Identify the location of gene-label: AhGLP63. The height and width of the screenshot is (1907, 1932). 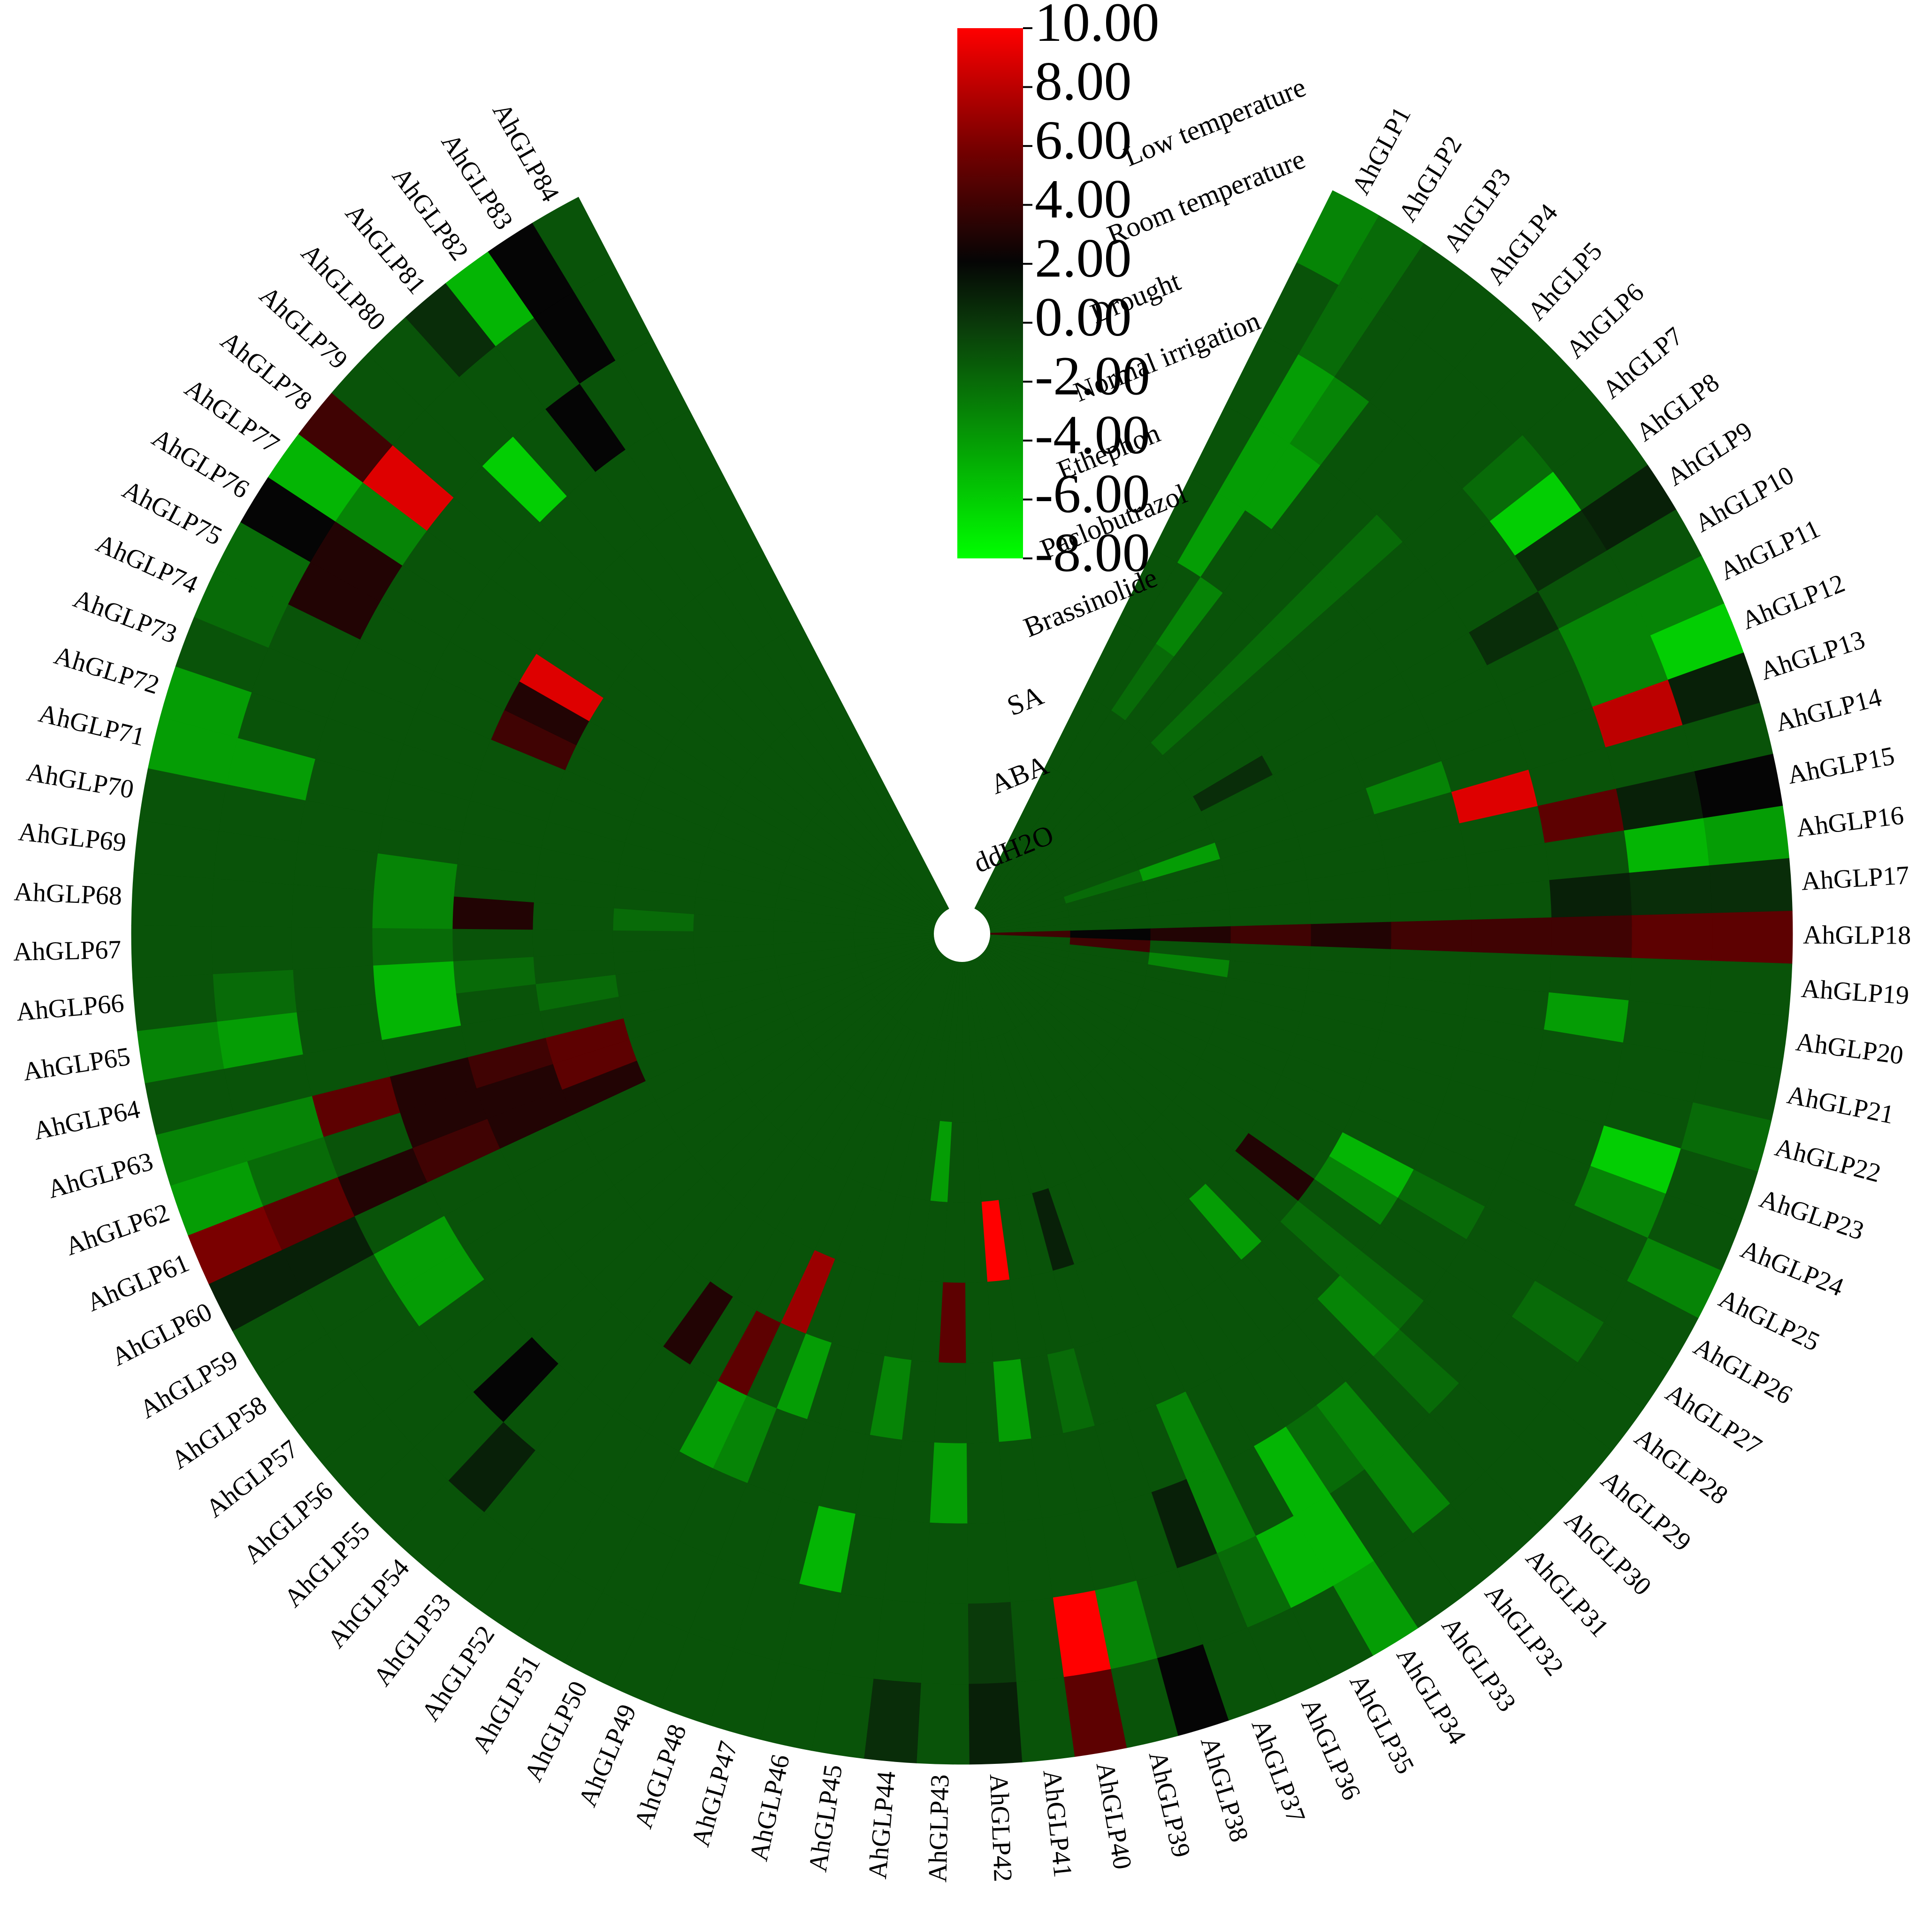
(100, 1176).